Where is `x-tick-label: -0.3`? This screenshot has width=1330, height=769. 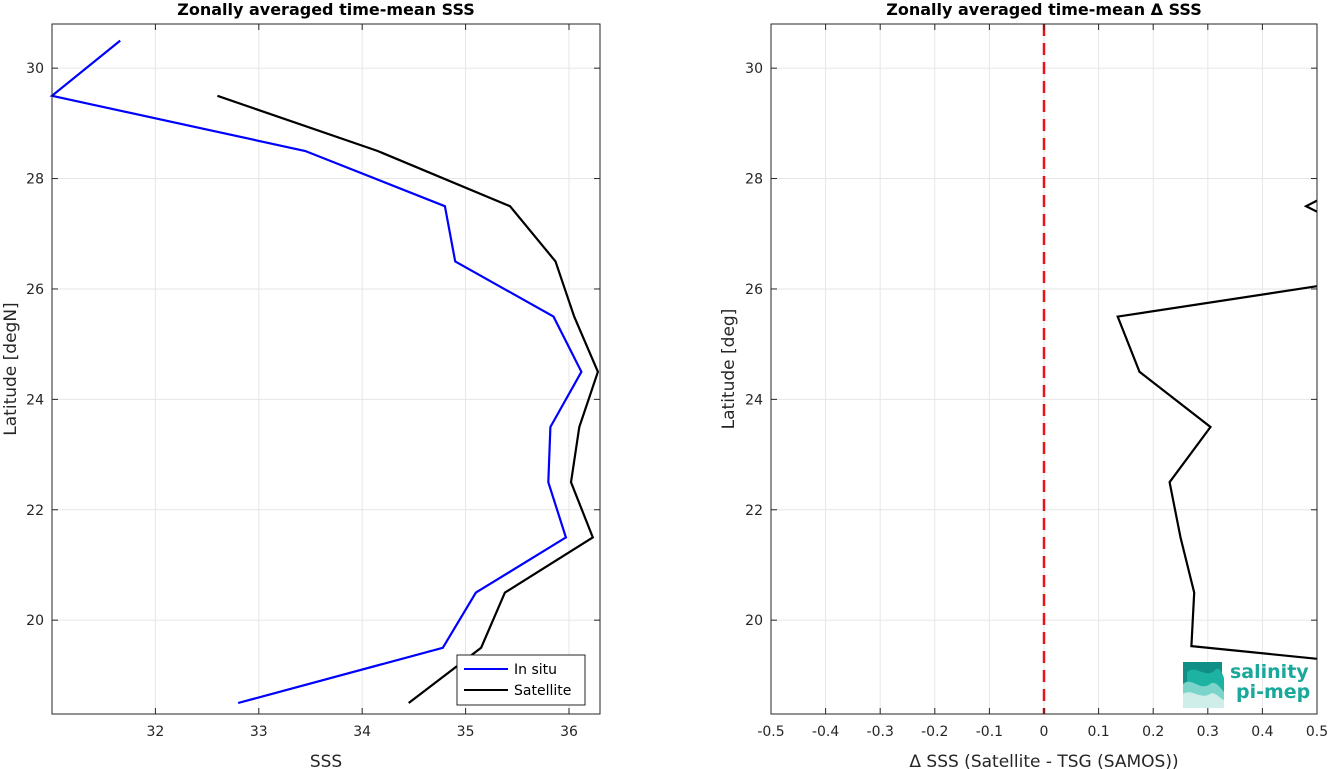 x-tick-label: -0.3 is located at coordinates (880, 732).